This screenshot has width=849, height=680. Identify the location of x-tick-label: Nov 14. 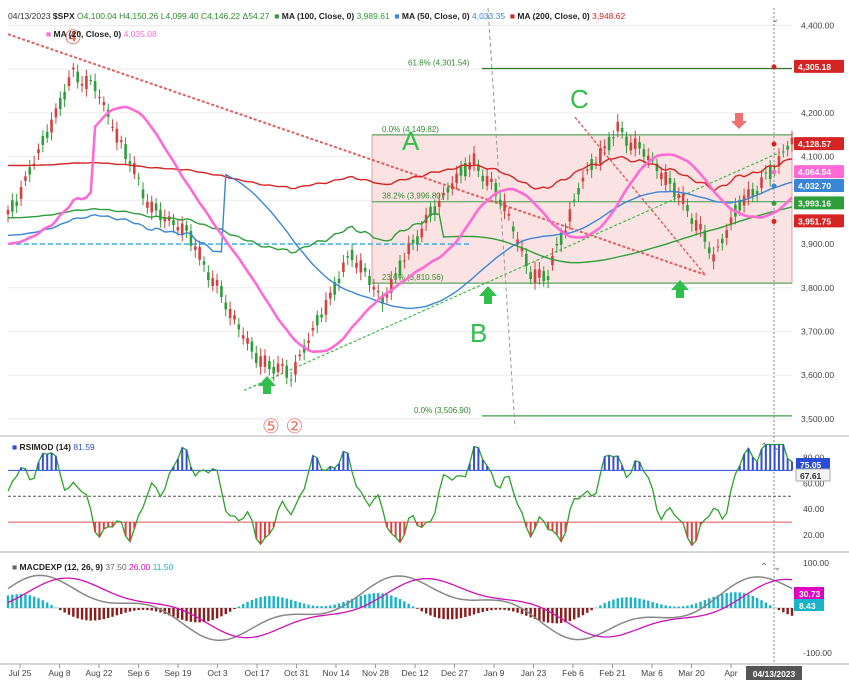
(336, 673).